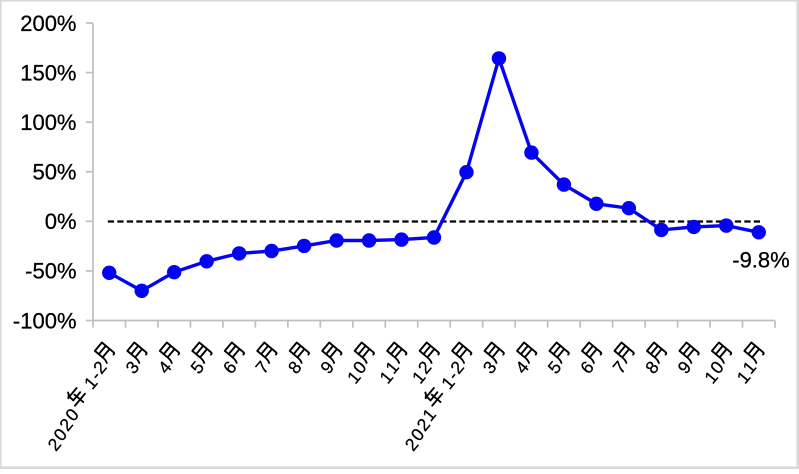 The width and height of the screenshot is (799, 474). What do you see at coordinates (54, 172) in the screenshot?
I see `svg-text: 50%` at bounding box center [54, 172].